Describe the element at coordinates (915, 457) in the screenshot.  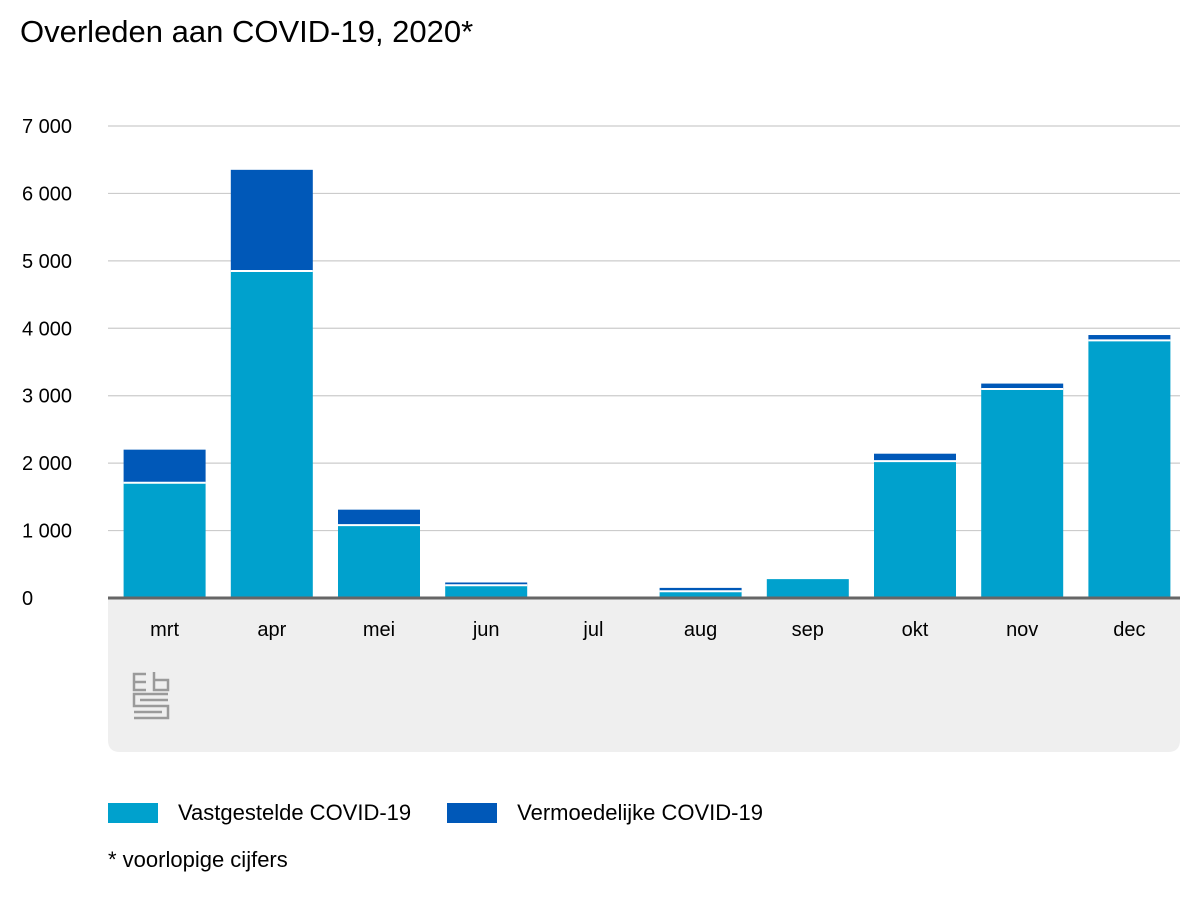
I see `bar-okt-vermoedelijke` at that location.